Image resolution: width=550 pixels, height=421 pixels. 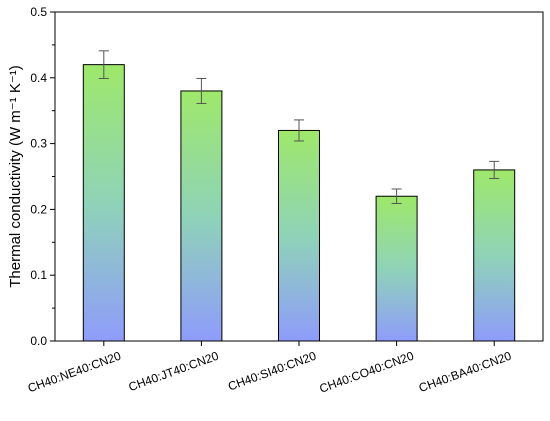 What do you see at coordinates (74, 372) in the screenshot?
I see `x-tick-label: CH40:NE40:CN20` at bounding box center [74, 372].